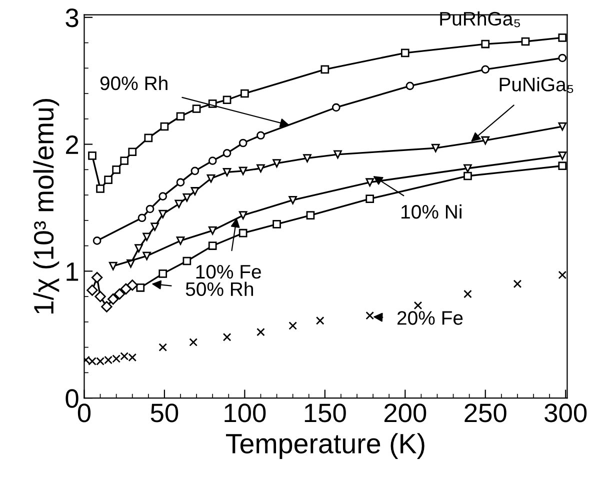 This screenshot has height=479, width=589. I want to click on annotation: PuRhGa₅, so click(480, 19).